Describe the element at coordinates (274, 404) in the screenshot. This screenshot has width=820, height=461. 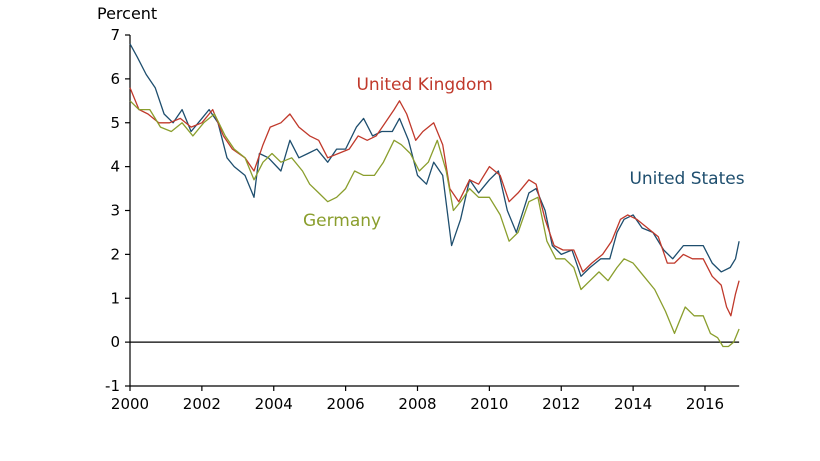
I see `x-tick-label: 2004` at that location.